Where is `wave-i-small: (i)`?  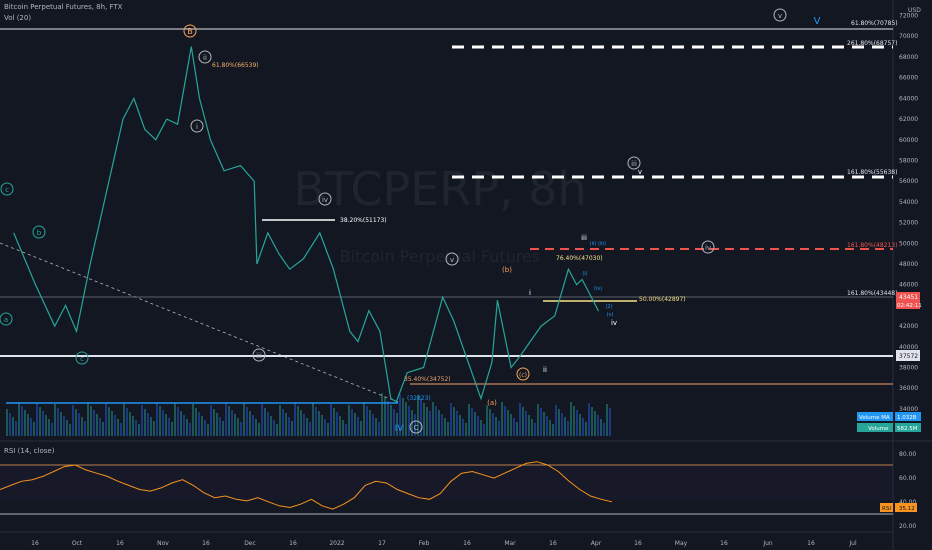 wave-i-small: (i) is located at coordinates (584, 274).